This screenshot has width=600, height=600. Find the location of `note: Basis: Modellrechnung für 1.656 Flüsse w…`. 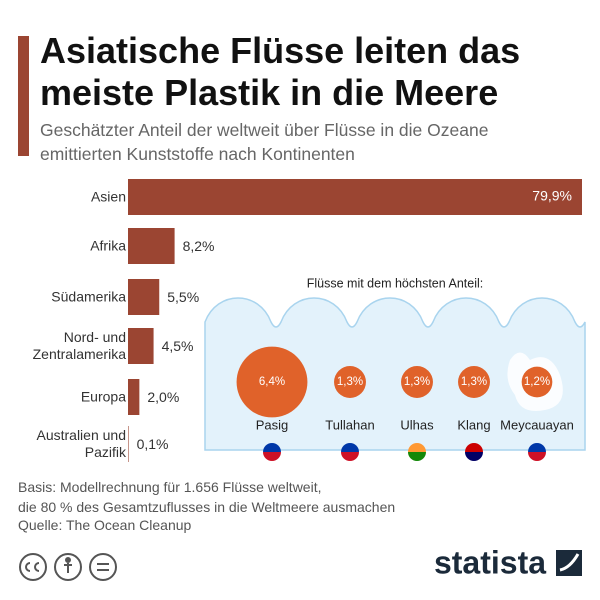

note: Basis: Modellrechnung für 1.656 Flüsse w… is located at coordinates (207, 497).